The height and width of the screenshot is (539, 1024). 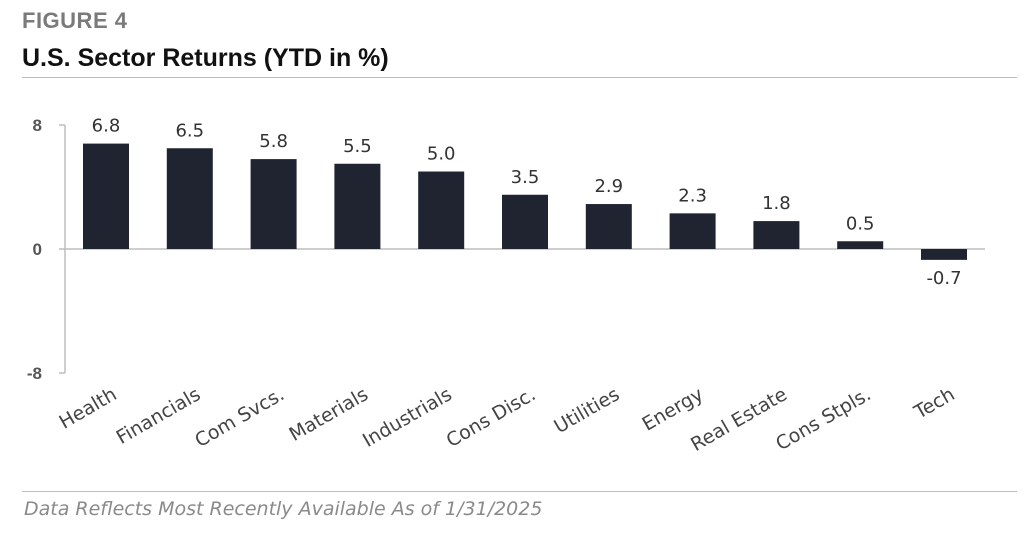 What do you see at coordinates (34, 373) in the screenshot?
I see `y-tick-label: -8` at bounding box center [34, 373].